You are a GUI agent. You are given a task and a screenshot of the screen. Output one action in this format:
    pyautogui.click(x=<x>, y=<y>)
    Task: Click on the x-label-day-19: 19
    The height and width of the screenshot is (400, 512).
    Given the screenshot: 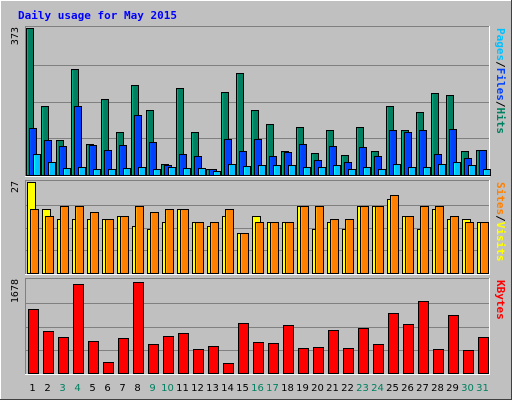 What is the action you would take?
    pyautogui.click(x=302, y=388)
    